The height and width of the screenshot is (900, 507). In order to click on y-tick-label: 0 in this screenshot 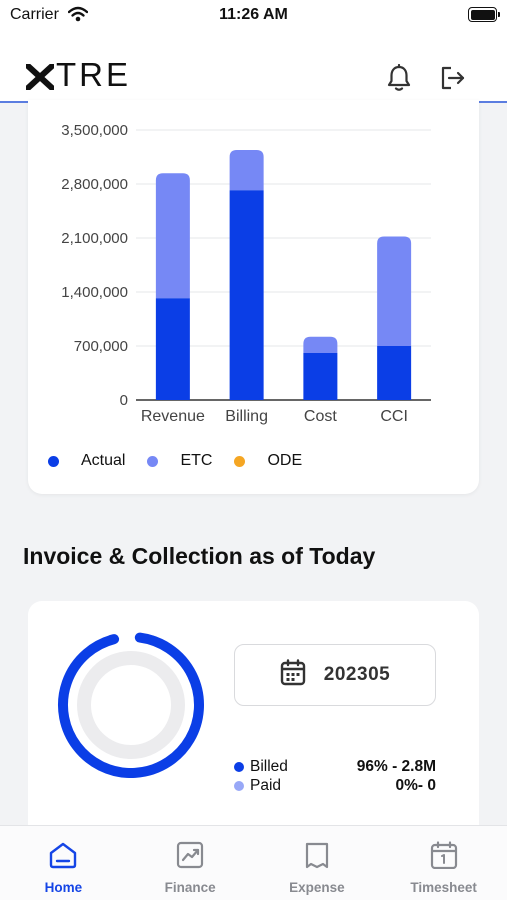, I will do `click(124, 400)`.